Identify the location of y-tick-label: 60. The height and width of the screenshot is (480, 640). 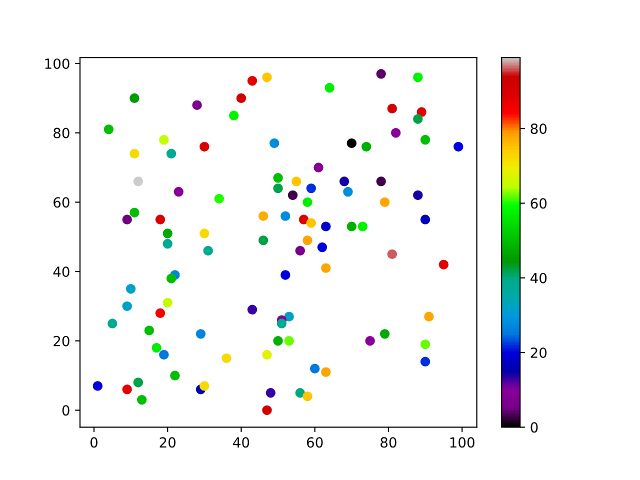
(62, 202).